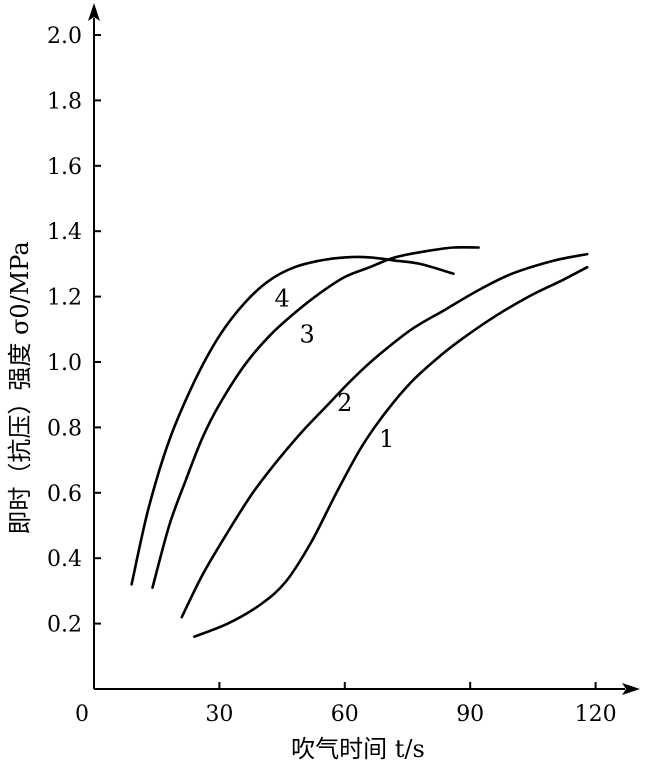  I want to click on y-tick-label: 1.0, so click(64, 363).